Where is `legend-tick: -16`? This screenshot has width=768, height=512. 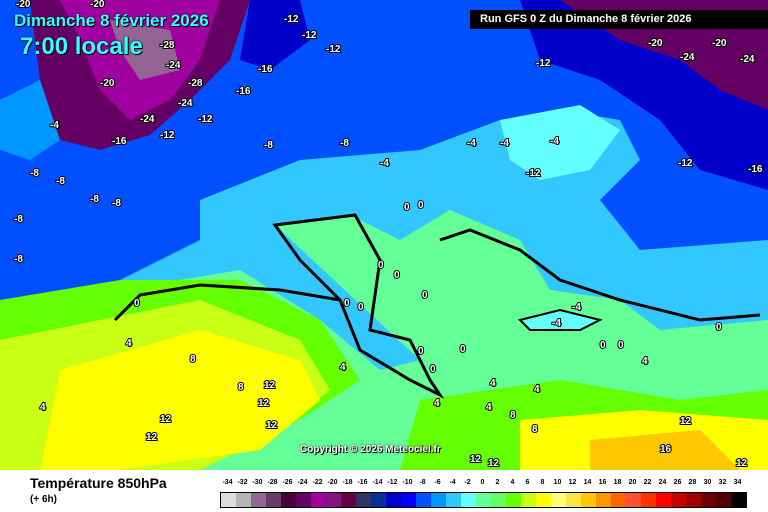 legend-tick: -16 is located at coordinates (362, 482).